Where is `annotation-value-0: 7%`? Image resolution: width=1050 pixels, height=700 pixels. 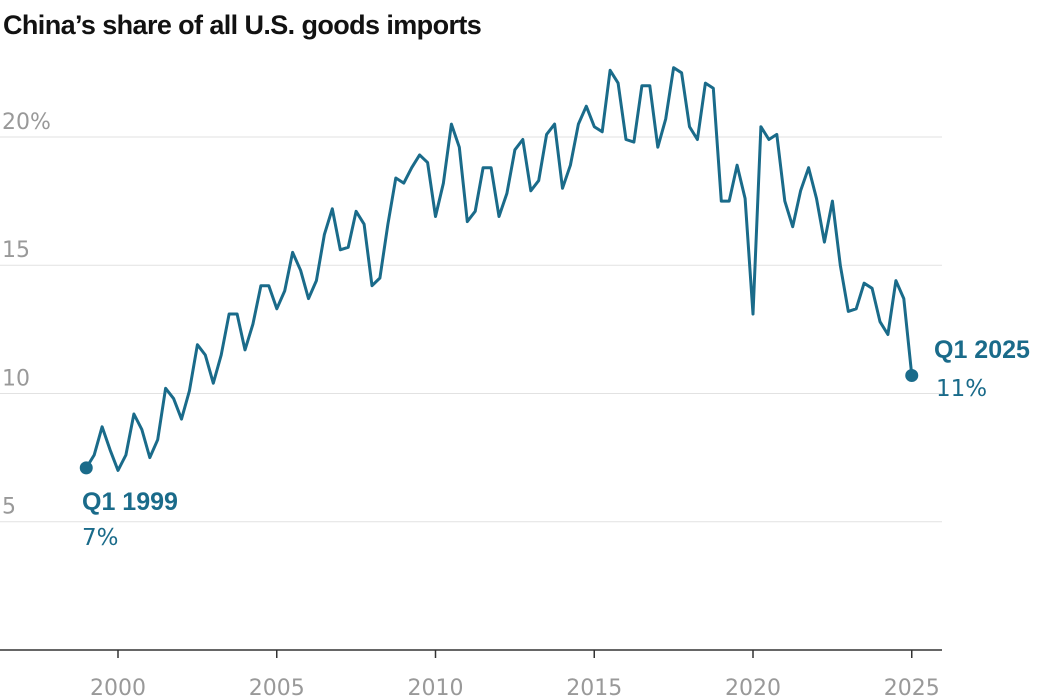
annotation-value-0: 7% is located at coordinates (100, 538).